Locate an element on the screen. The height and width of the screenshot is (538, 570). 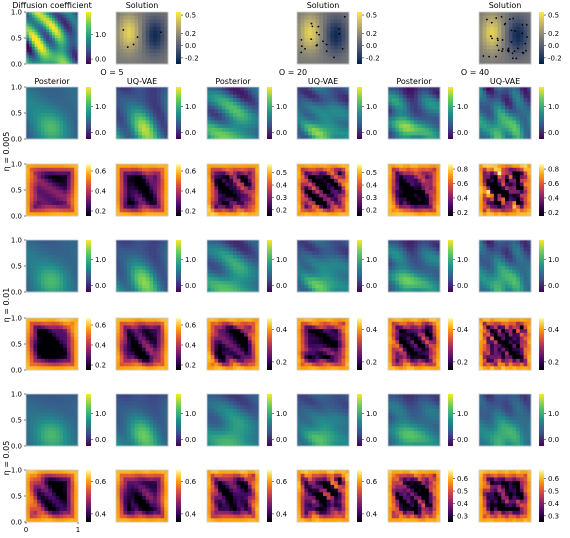
colorbar-tick-label: -0.2 is located at coordinates (555, 58).